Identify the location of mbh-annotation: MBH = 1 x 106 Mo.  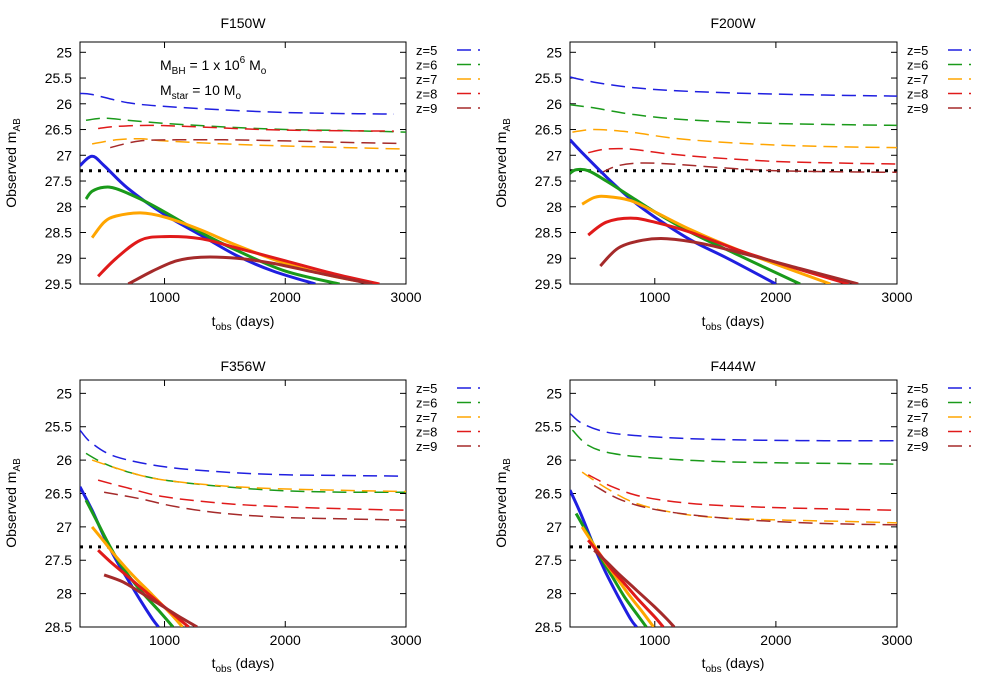
(213, 66).